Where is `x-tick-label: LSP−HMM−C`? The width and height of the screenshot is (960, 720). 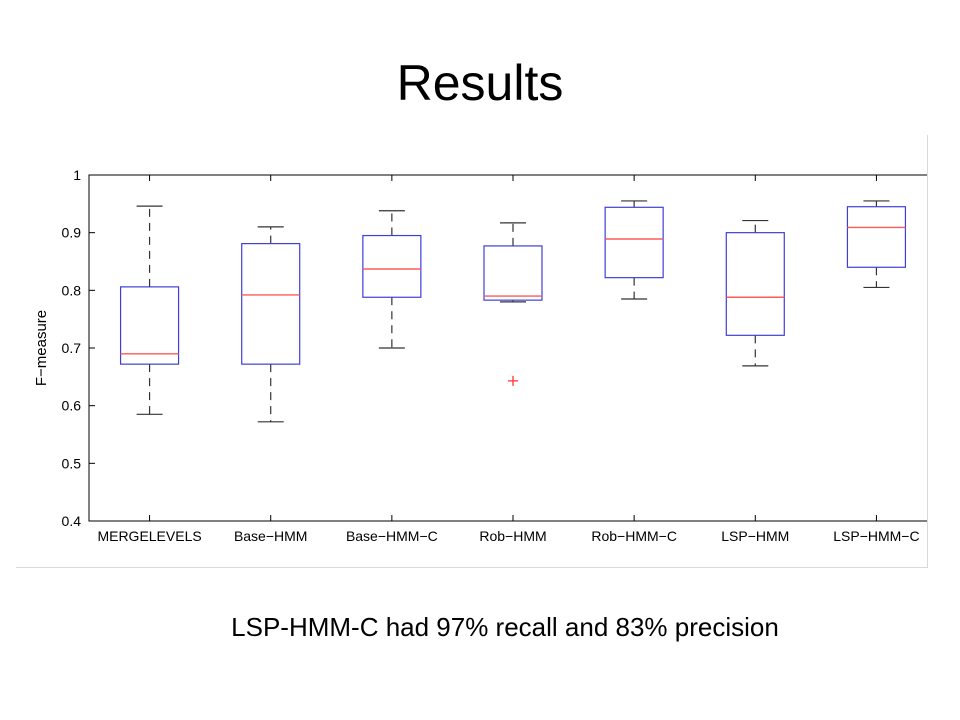 x-tick-label: LSP−HMM−C is located at coordinates (876, 536).